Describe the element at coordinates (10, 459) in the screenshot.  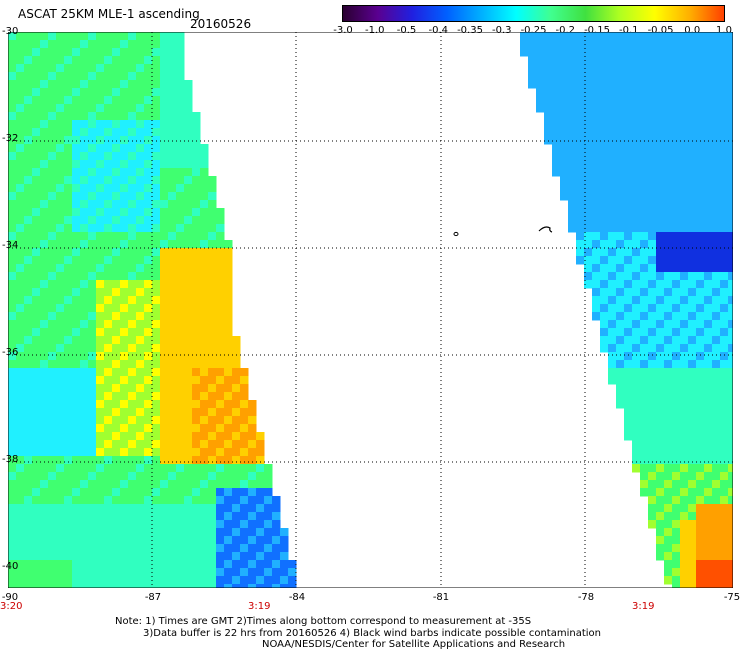
I see `lat-label: -38` at that location.